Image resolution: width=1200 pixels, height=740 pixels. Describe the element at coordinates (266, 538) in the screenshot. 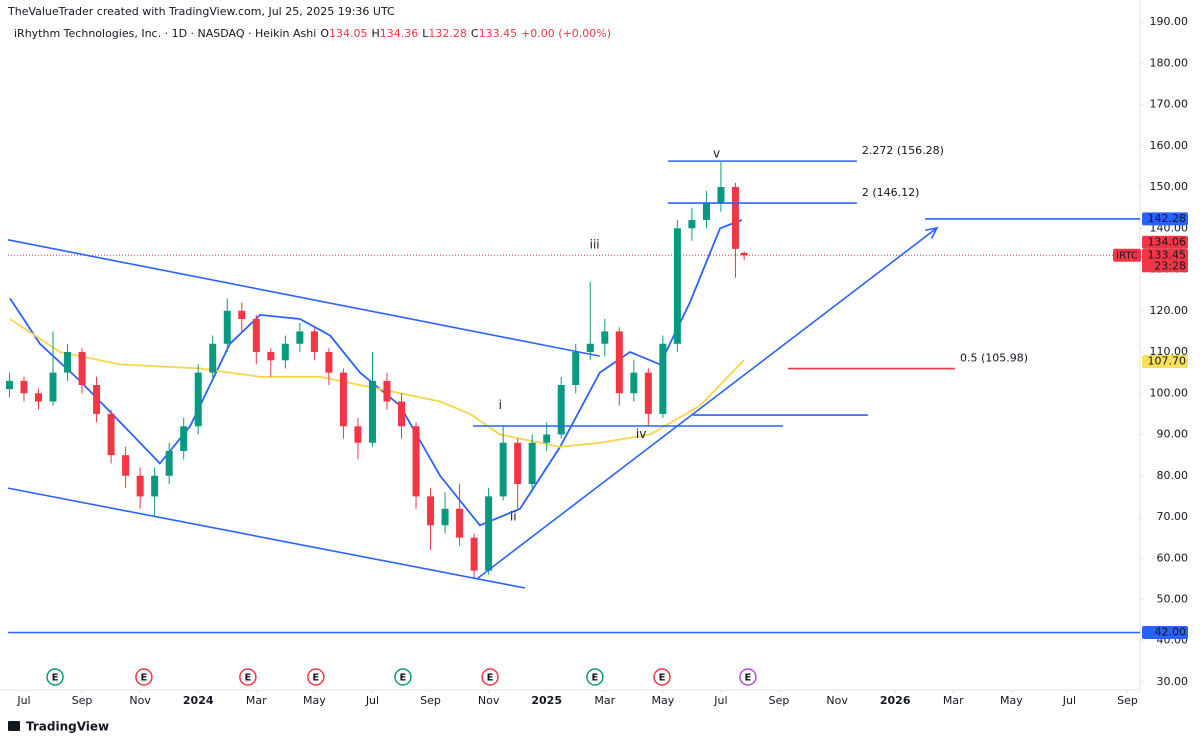

I see `trendline` at that location.